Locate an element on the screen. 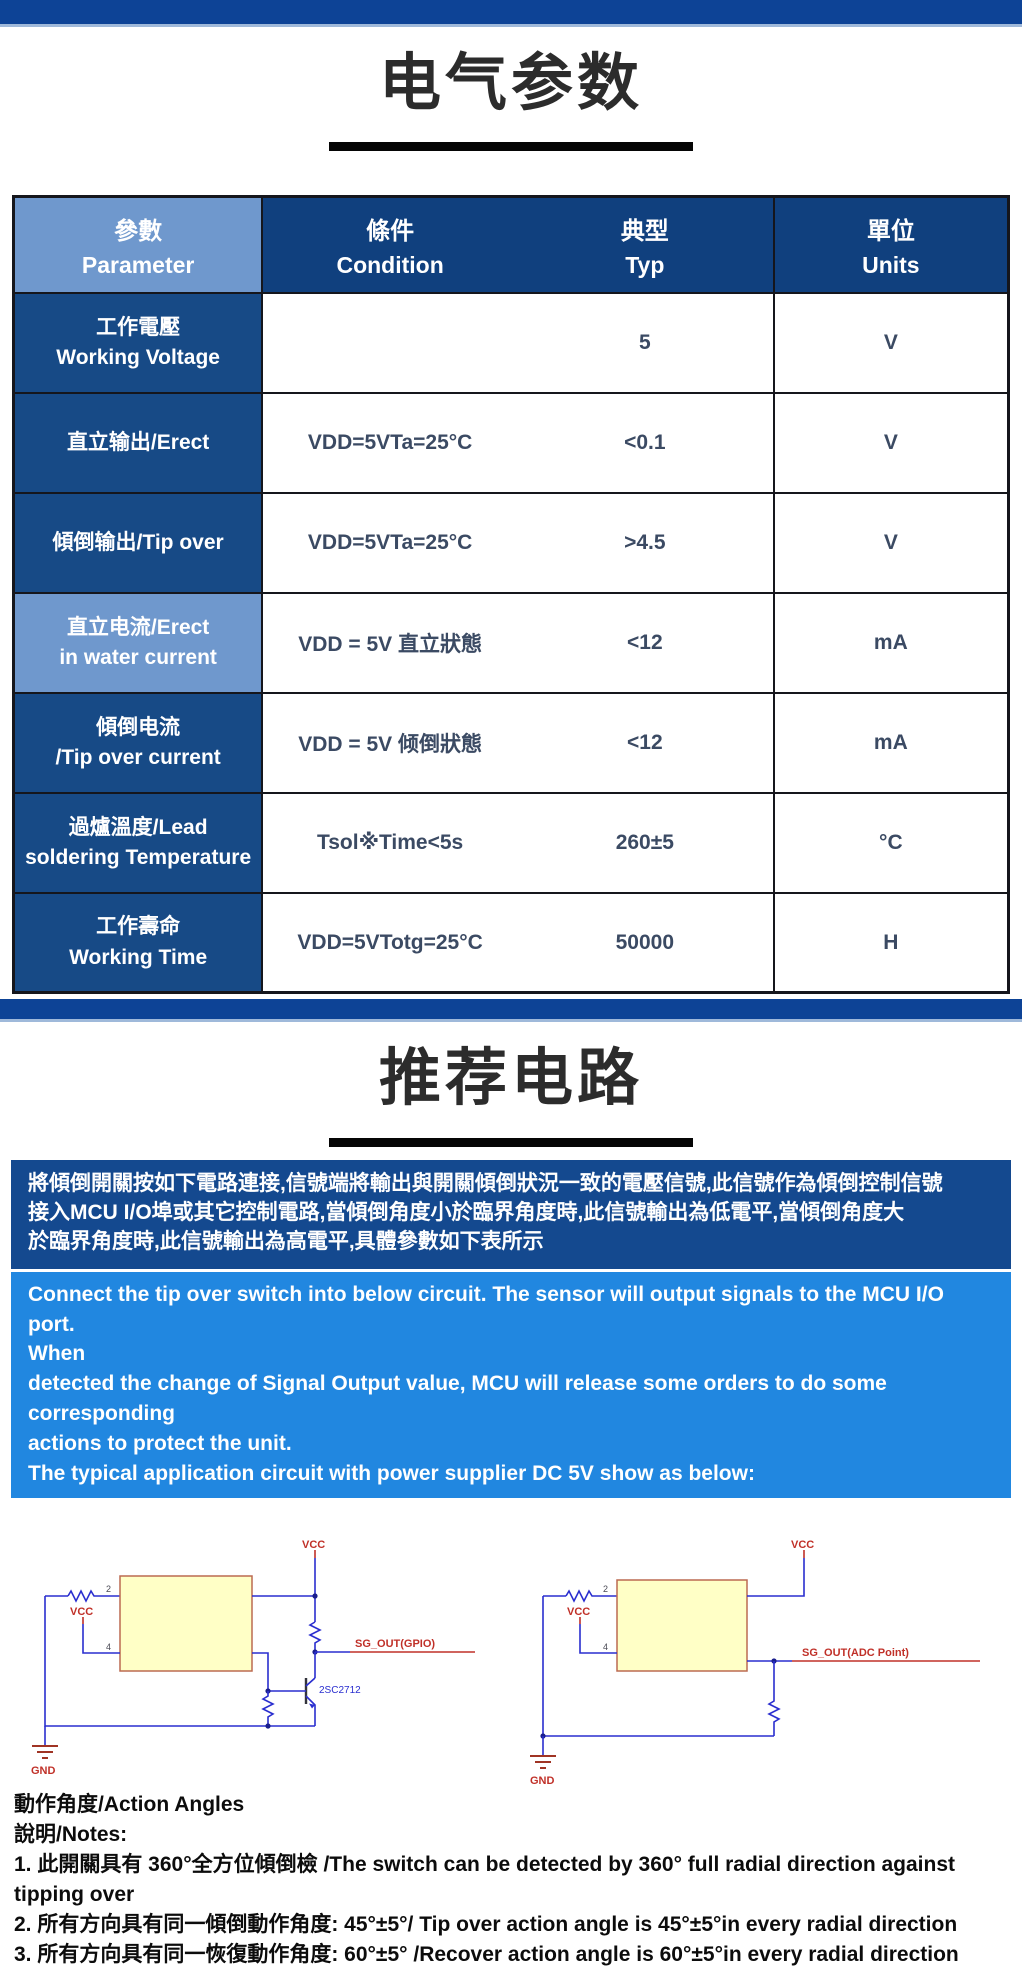  typ-cell: 5 is located at coordinates (645, 342).